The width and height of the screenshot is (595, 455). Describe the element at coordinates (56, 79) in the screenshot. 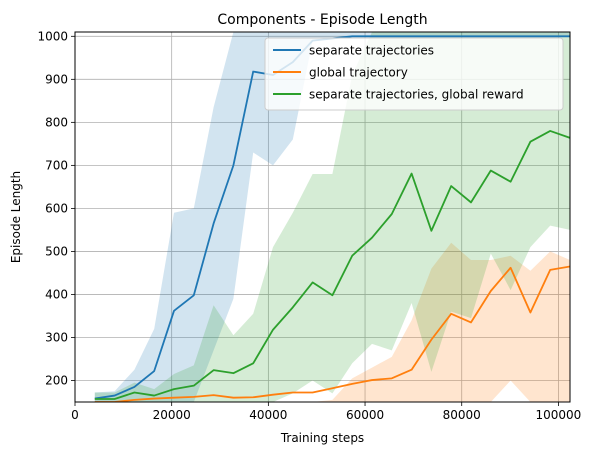

I see `y-tick-label: 900` at that location.